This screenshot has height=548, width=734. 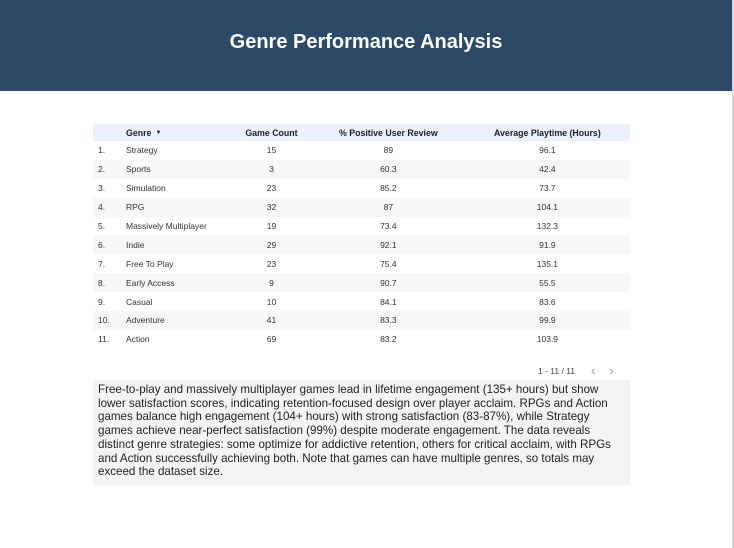 I want to click on table-row: 6. Indie 29 92.1 91.9, so click(x=361, y=245).